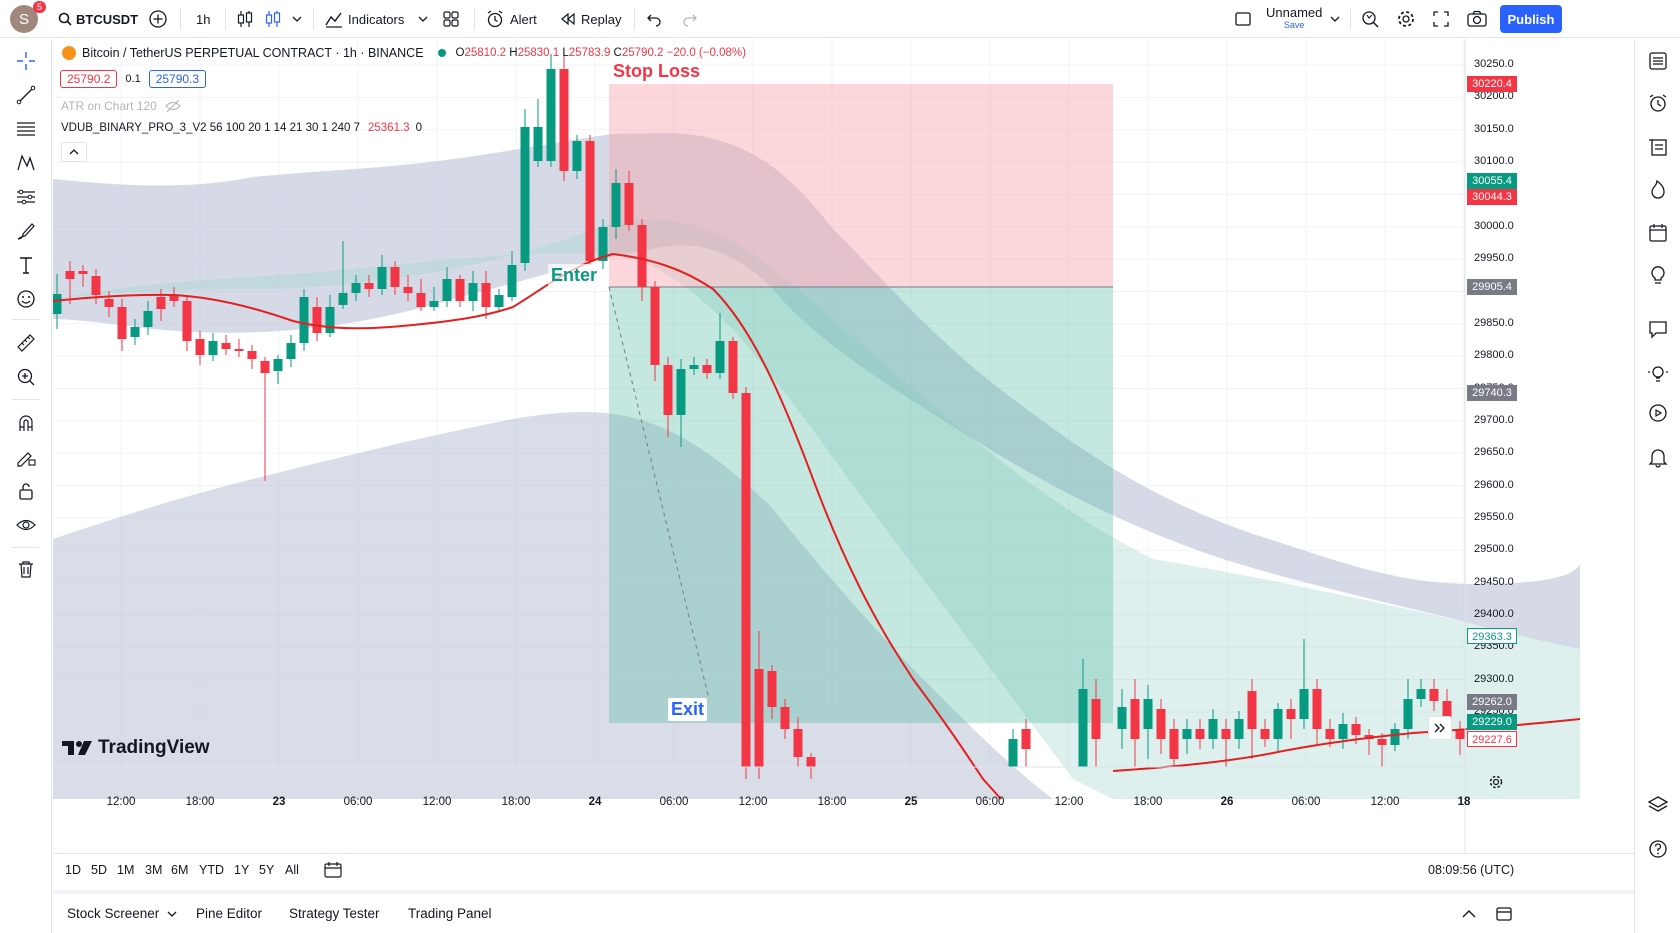  I want to click on multi-chart-toggle, so click(1243, 19).